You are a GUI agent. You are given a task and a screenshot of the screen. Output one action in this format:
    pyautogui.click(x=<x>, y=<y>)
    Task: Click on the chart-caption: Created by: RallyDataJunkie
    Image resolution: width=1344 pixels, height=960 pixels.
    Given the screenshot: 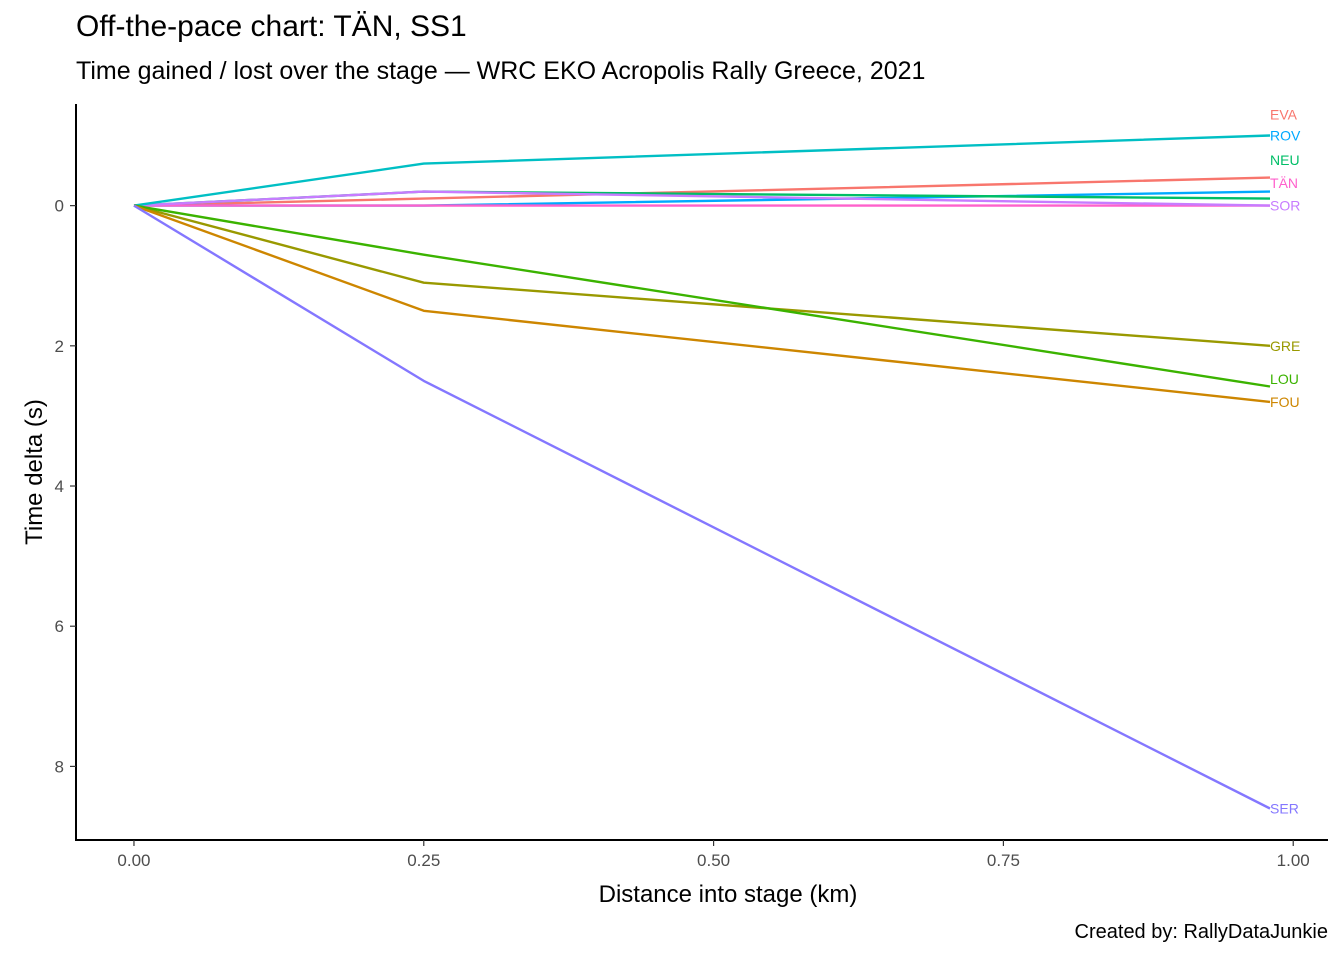 What is the action you would take?
    pyautogui.click(x=1201, y=932)
    